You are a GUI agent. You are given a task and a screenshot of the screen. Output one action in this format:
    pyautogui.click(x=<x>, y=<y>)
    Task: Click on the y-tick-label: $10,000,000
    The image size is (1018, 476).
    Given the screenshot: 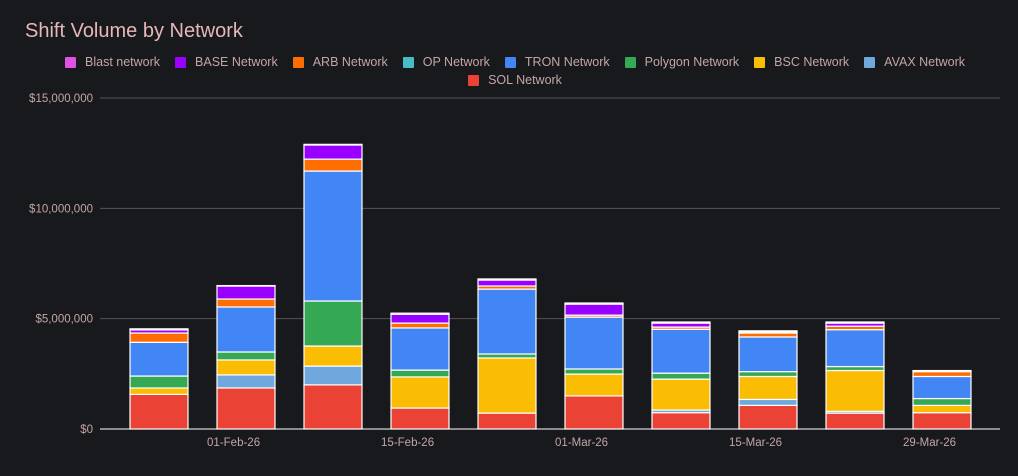 What is the action you would take?
    pyautogui.click(x=61, y=209)
    